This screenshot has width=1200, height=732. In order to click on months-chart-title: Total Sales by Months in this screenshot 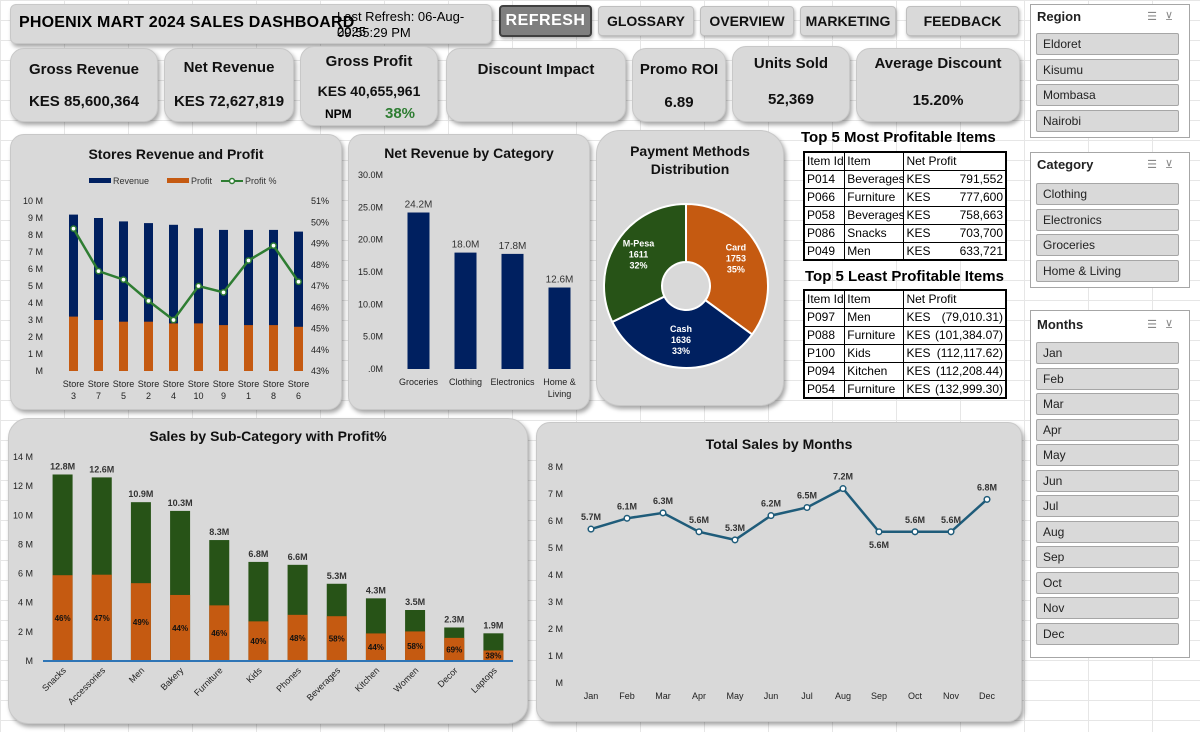, I will do `click(779, 444)`.